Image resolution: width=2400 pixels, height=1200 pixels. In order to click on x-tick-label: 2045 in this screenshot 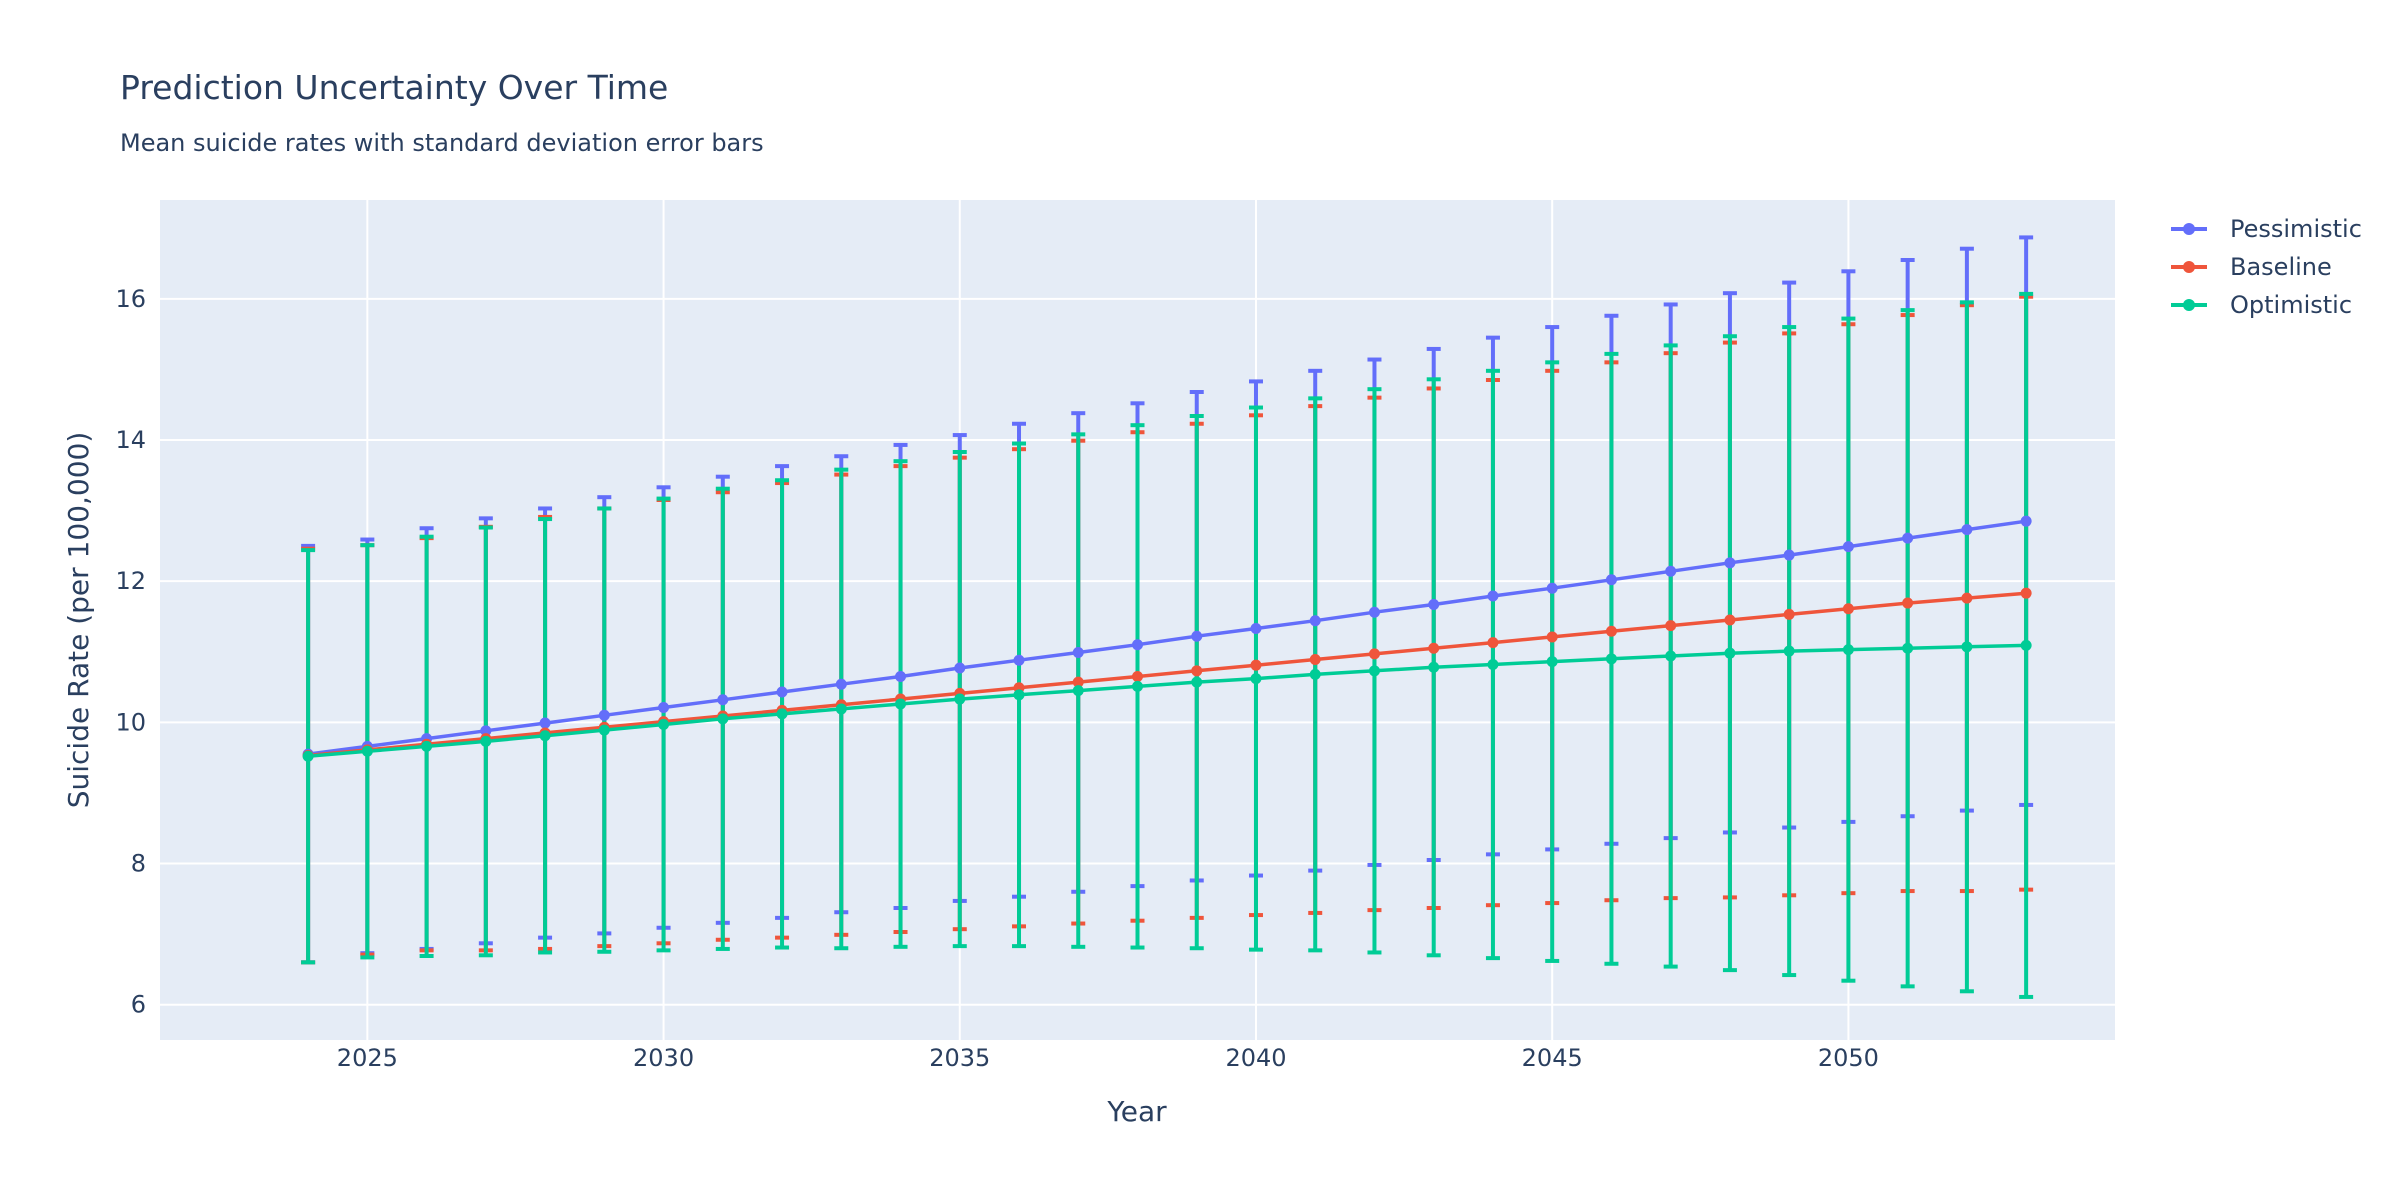, I will do `click(1552, 1058)`.